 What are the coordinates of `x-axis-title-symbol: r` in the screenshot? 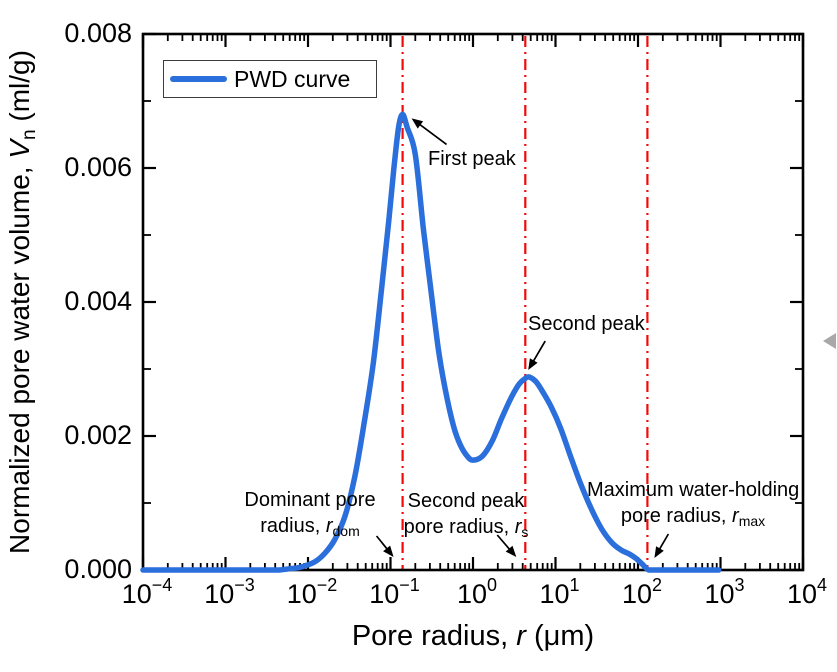 It's located at (521, 636).